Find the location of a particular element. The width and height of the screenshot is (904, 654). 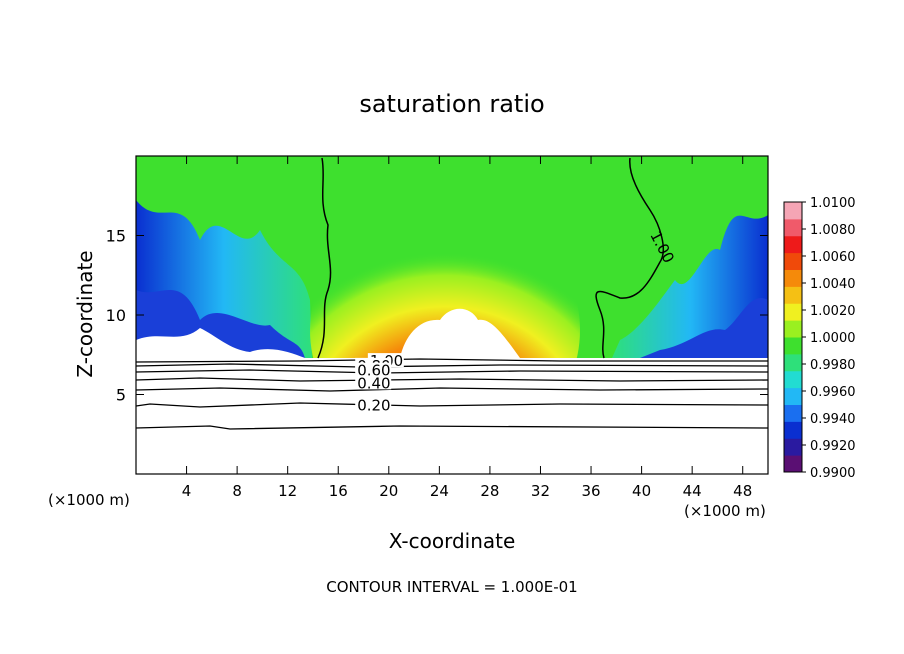

x-tick-label: 48 is located at coordinates (742, 491).